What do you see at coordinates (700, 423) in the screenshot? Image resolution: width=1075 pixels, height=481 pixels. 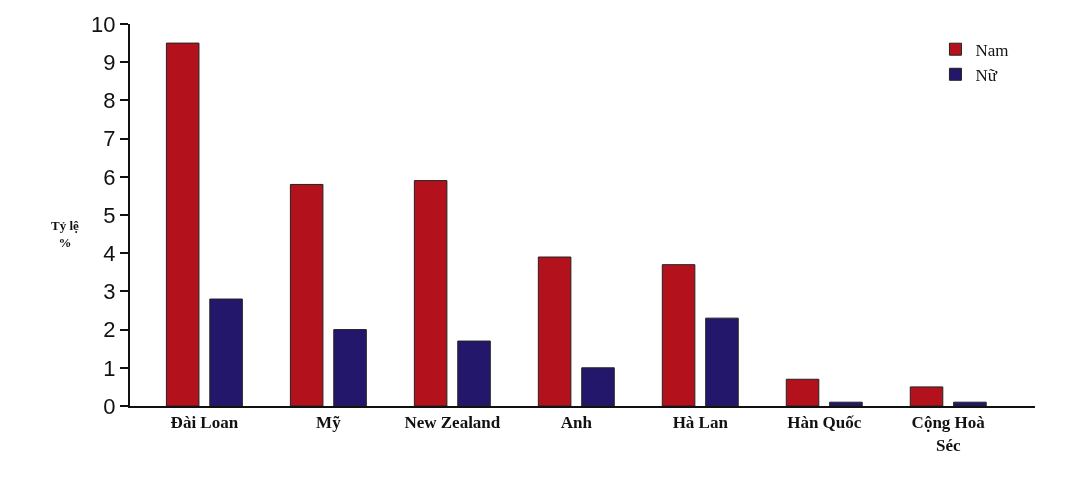 I see `x-tick-label: Hà Lan` at bounding box center [700, 423].